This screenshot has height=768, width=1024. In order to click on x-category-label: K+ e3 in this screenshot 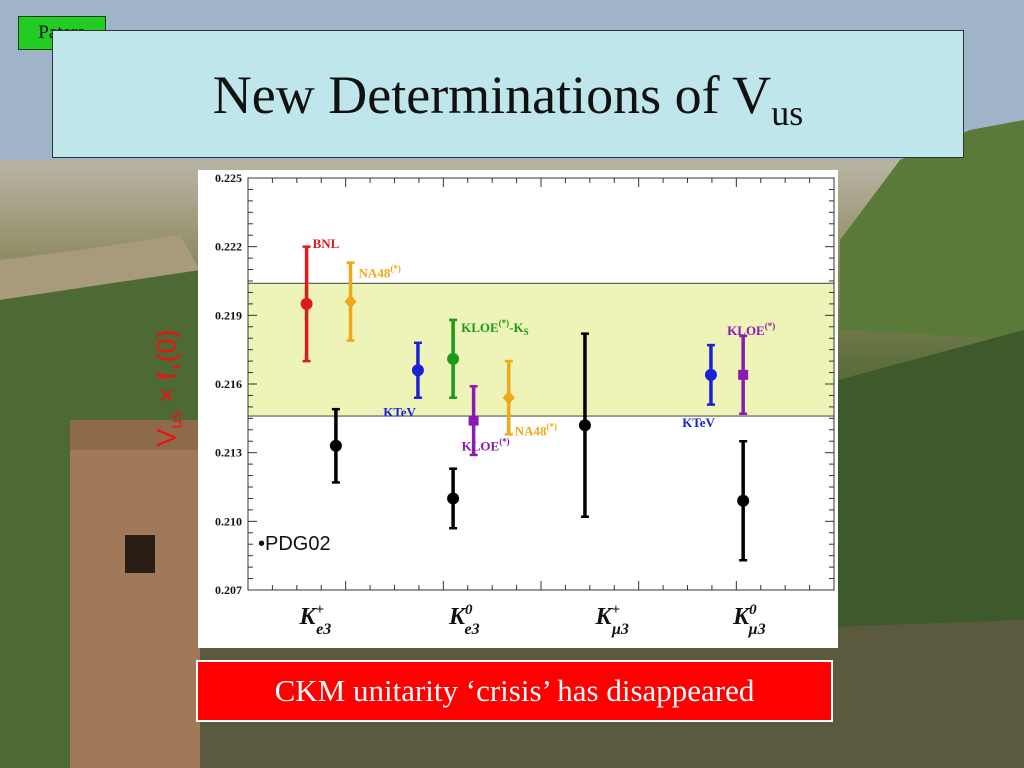, I will do `click(315, 620)`.